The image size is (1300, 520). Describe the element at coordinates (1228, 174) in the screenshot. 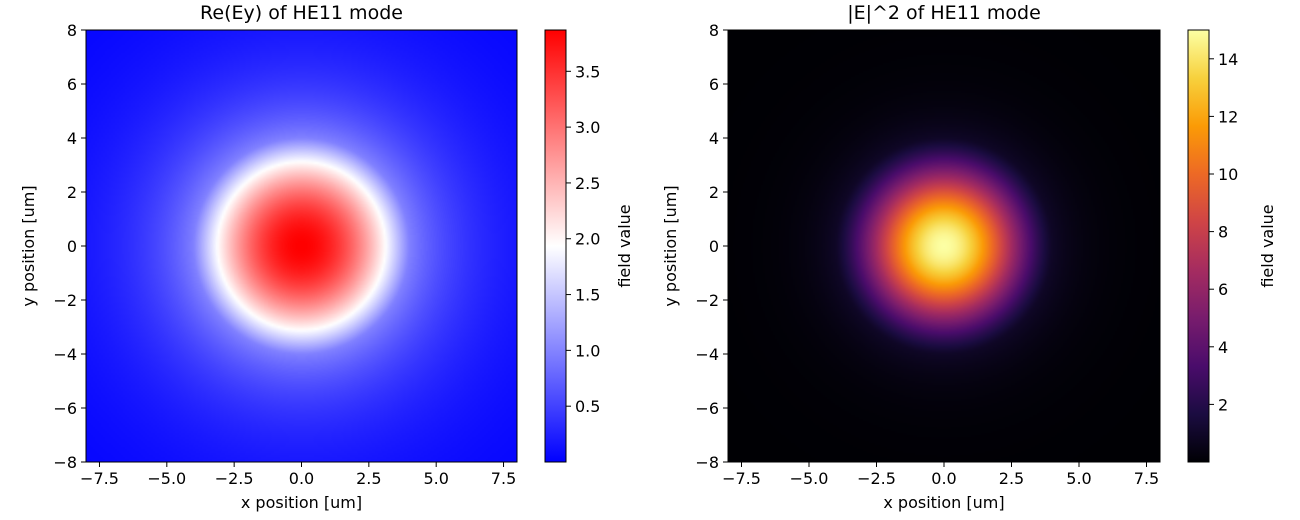

I see `colorbar-tick-label: 10` at that location.